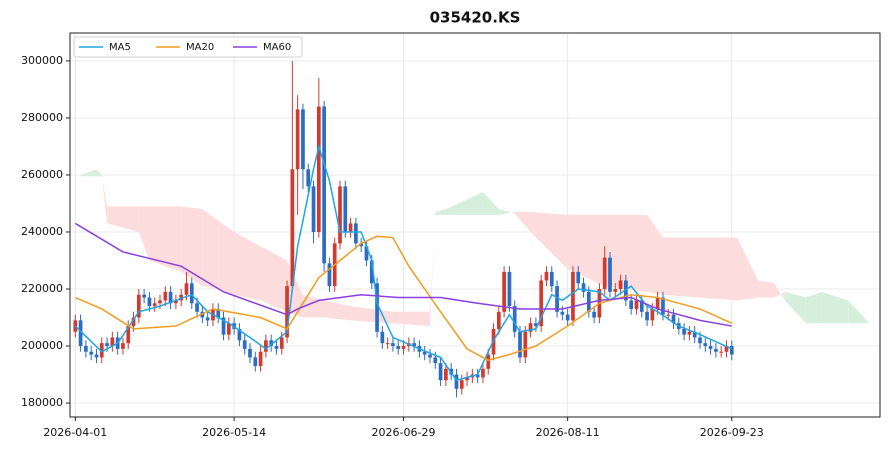  Describe the element at coordinates (120, 47) in the screenshot. I see `legend-label: MA5` at that location.